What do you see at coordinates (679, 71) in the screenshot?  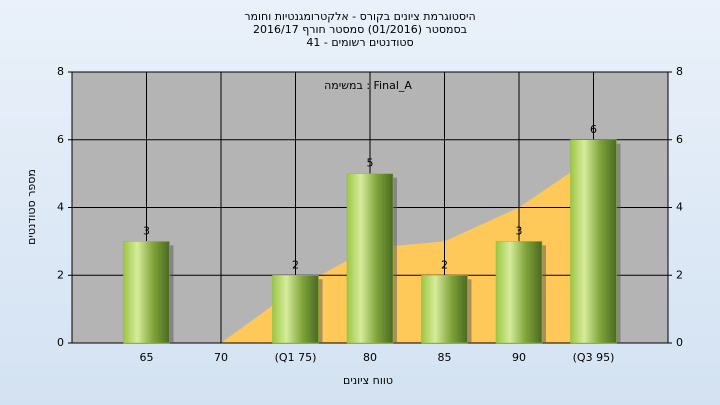 I see `y2-tick-label: 8` at bounding box center [679, 71].